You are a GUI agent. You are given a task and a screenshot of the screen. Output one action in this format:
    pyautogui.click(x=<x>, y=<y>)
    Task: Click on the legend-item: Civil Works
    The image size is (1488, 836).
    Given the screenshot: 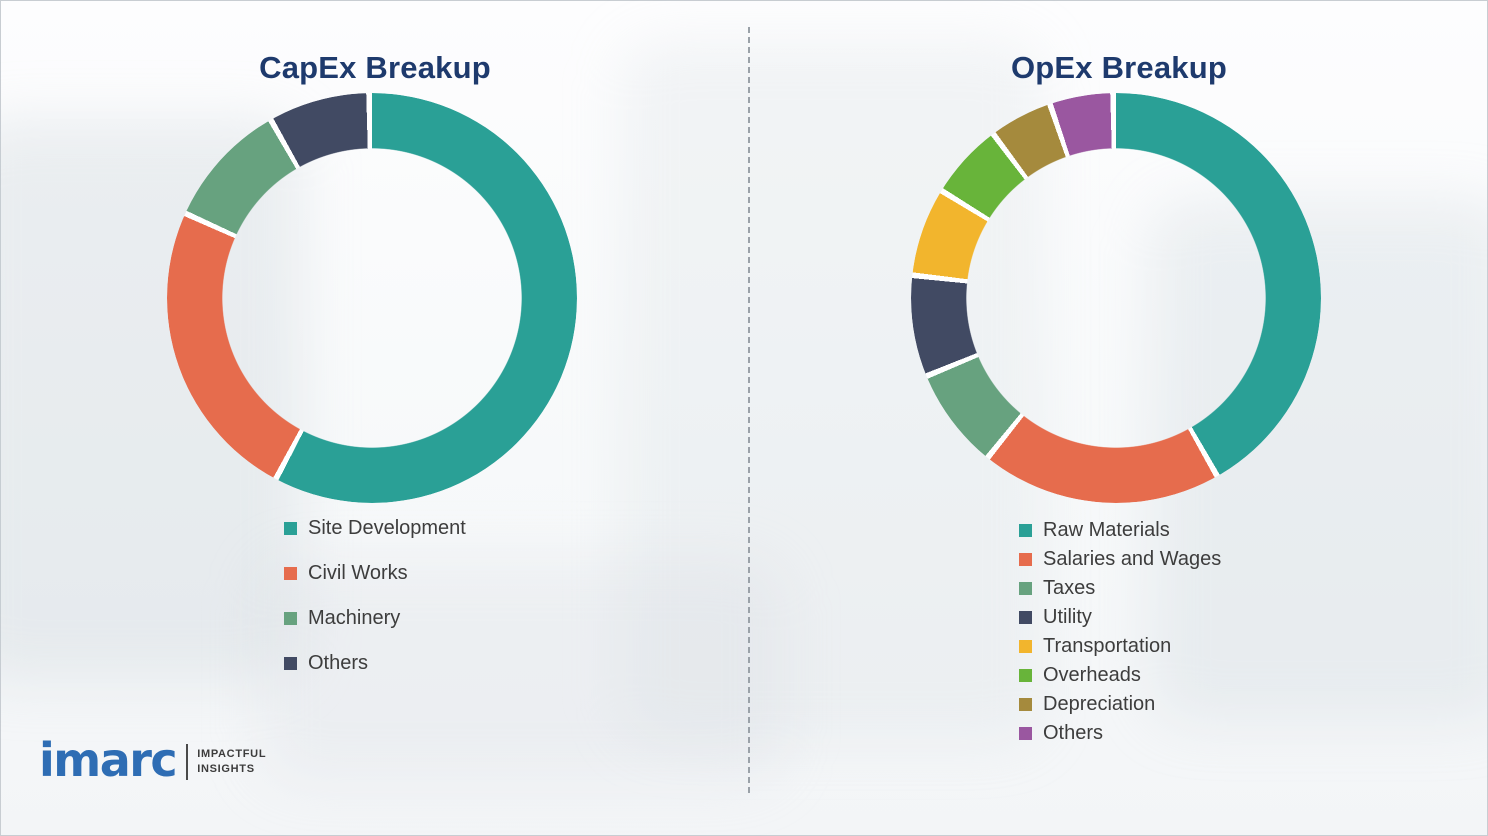 What is the action you would take?
    pyautogui.click(x=375, y=573)
    